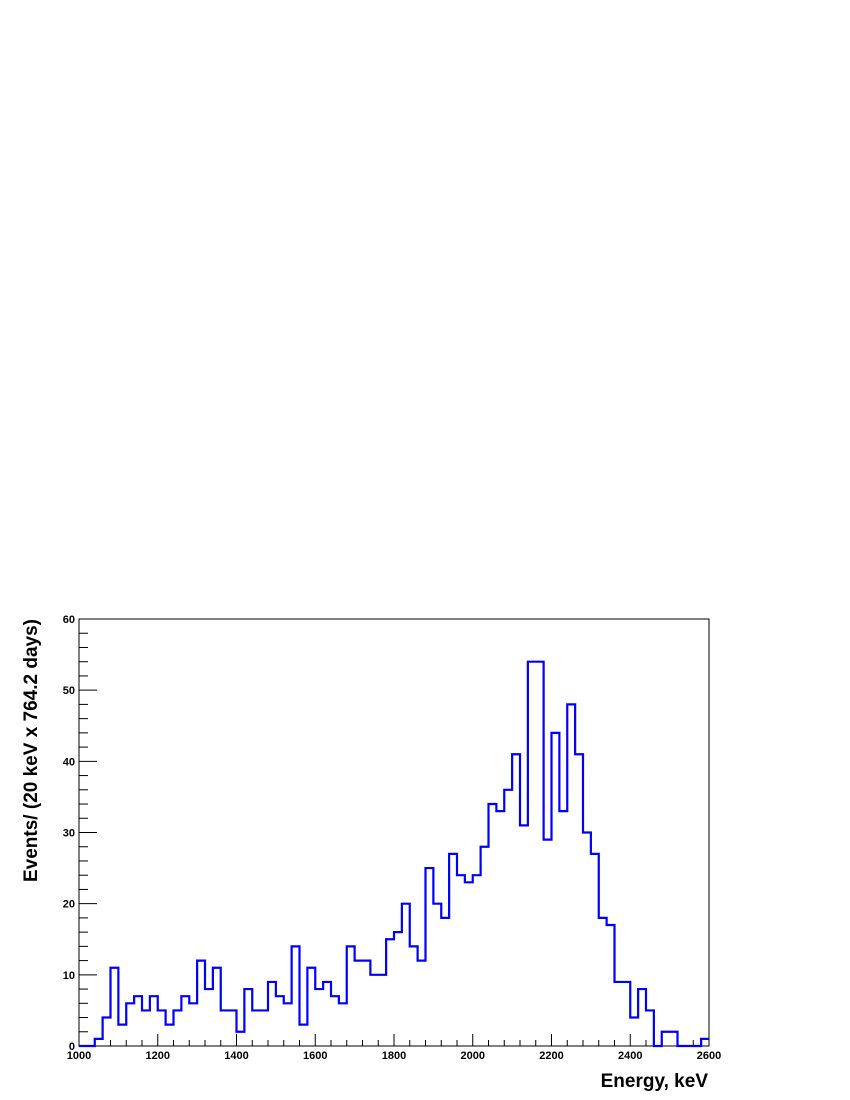  Describe the element at coordinates (69, 691) in the screenshot. I see `y-tick-label: 50` at that location.